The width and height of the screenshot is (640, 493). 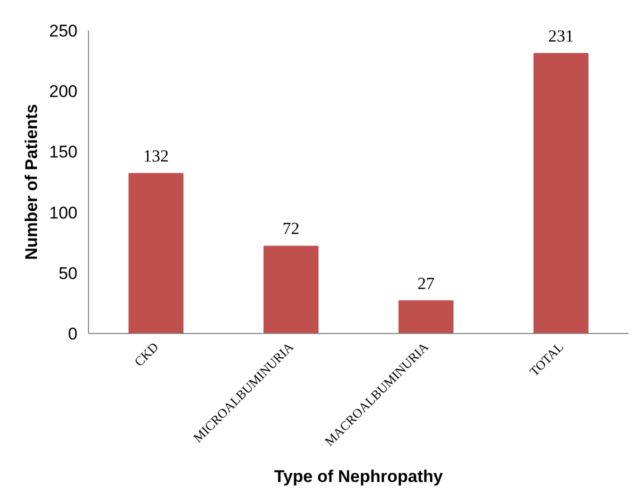 What do you see at coordinates (156, 156) in the screenshot?
I see `data-label: 132` at bounding box center [156, 156].